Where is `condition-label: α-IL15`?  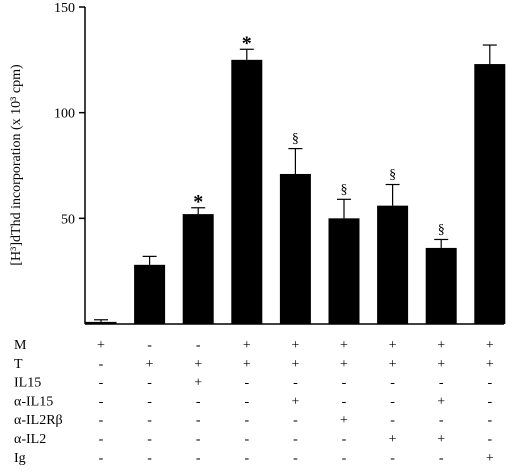
condition-label: α-IL15 is located at coordinates (33, 401).